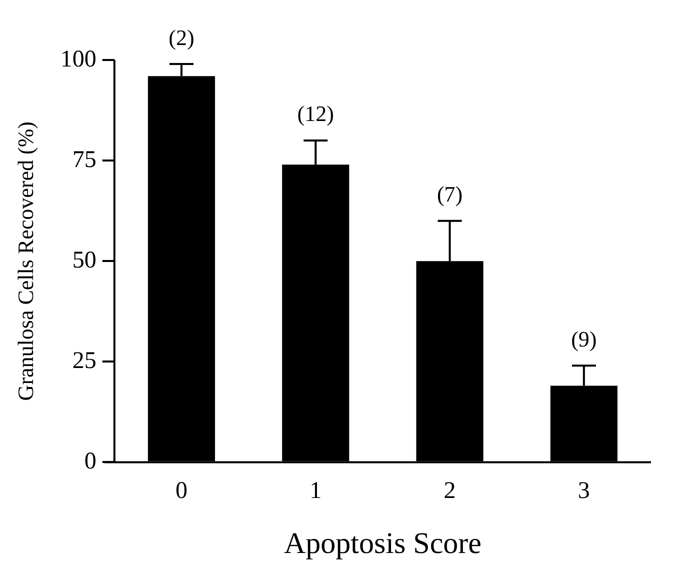  Describe the element at coordinates (584, 491) in the screenshot. I see `x-tick-label: 3` at that location.